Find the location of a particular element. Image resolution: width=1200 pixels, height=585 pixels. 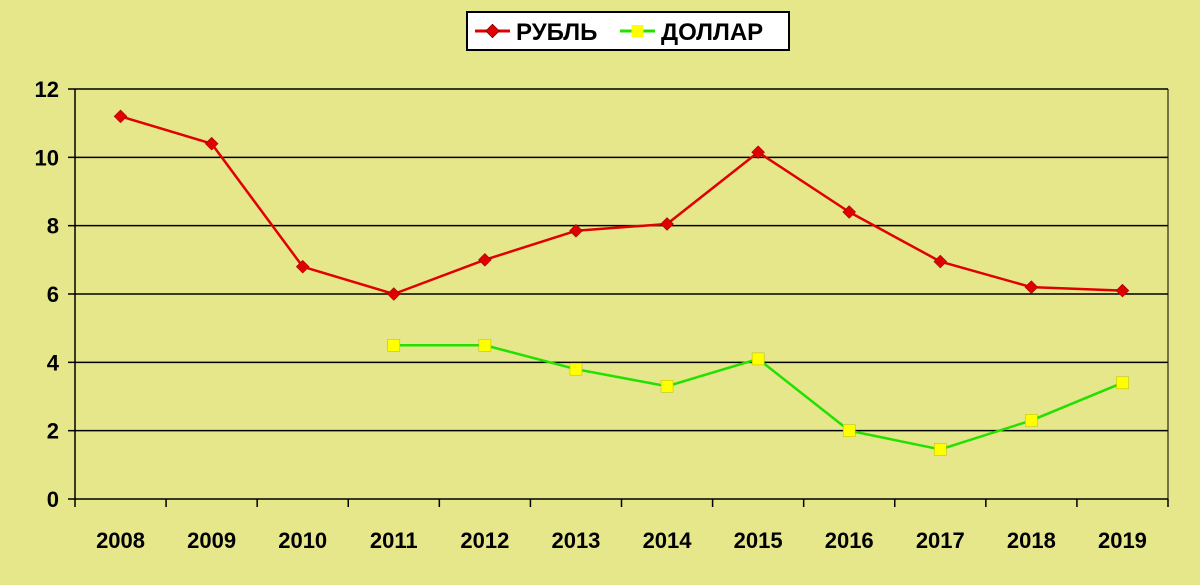

y-tick-label-2: 2 is located at coordinates (53, 431).